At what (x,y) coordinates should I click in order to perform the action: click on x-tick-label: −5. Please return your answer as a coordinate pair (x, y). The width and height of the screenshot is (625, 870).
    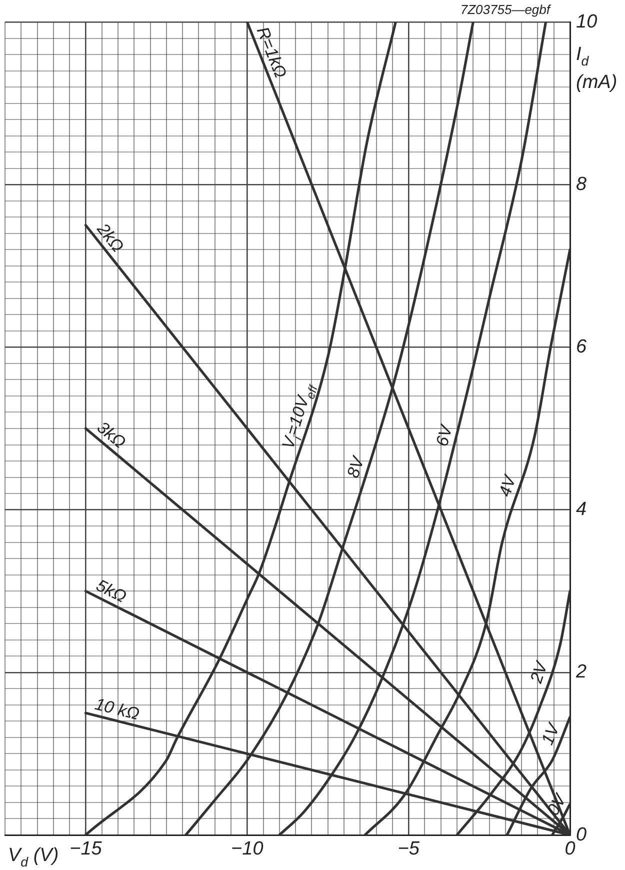
    Looking at the image, I should click on (409, 849).